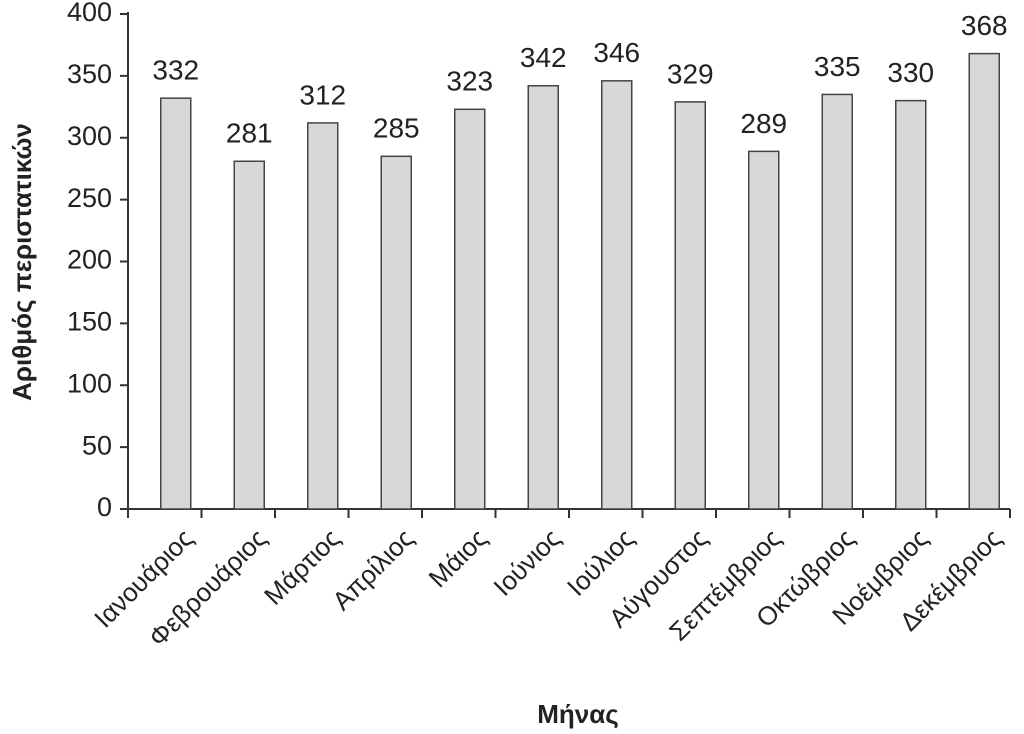 This screenshot has height=734, width=1024. I want to click on x-axis-title: Μήνας, so click(578, 714).